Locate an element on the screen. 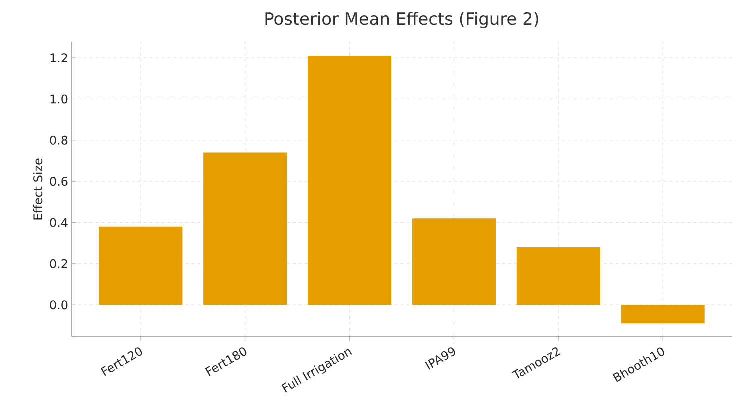  chart-title: Posterior Mean Effects (Figure 2) is located at coordinates (402, 20).